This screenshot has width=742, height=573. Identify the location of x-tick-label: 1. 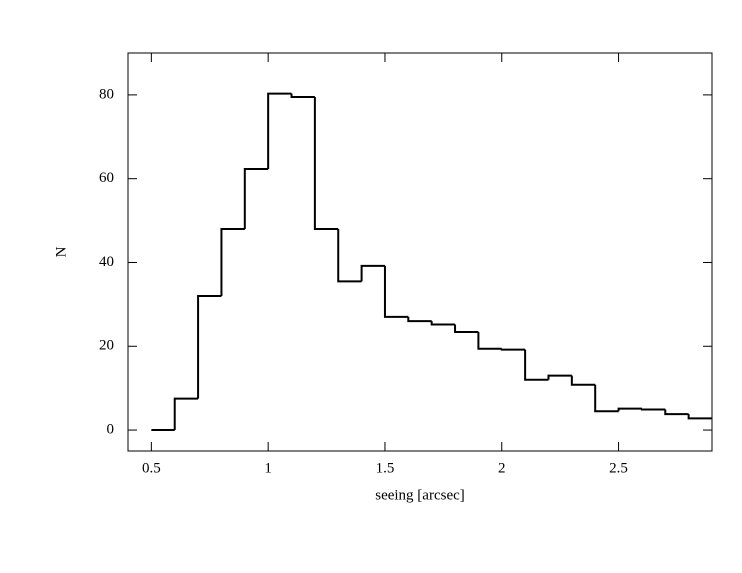
(268, 468).